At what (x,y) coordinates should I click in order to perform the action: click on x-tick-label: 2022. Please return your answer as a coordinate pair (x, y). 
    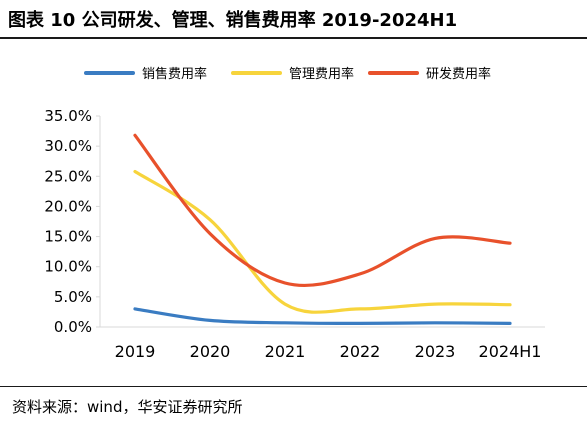
    Looking at the image, I should click on (360, 351).